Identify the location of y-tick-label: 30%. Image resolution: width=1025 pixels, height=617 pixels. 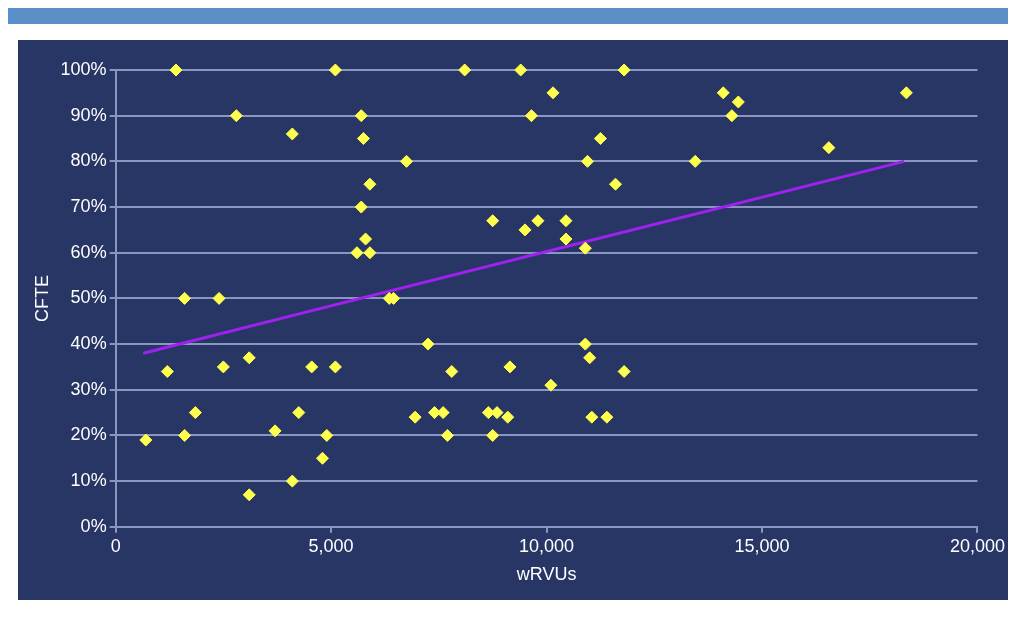
(88, 388).